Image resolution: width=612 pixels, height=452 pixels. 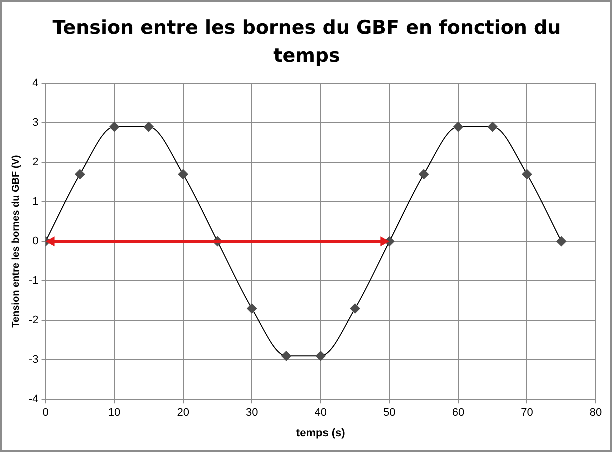 What do you see at coordinates (596, 413) in the screenshot?
I see `x-tick-label: 80` at bounding box center [596, 413].